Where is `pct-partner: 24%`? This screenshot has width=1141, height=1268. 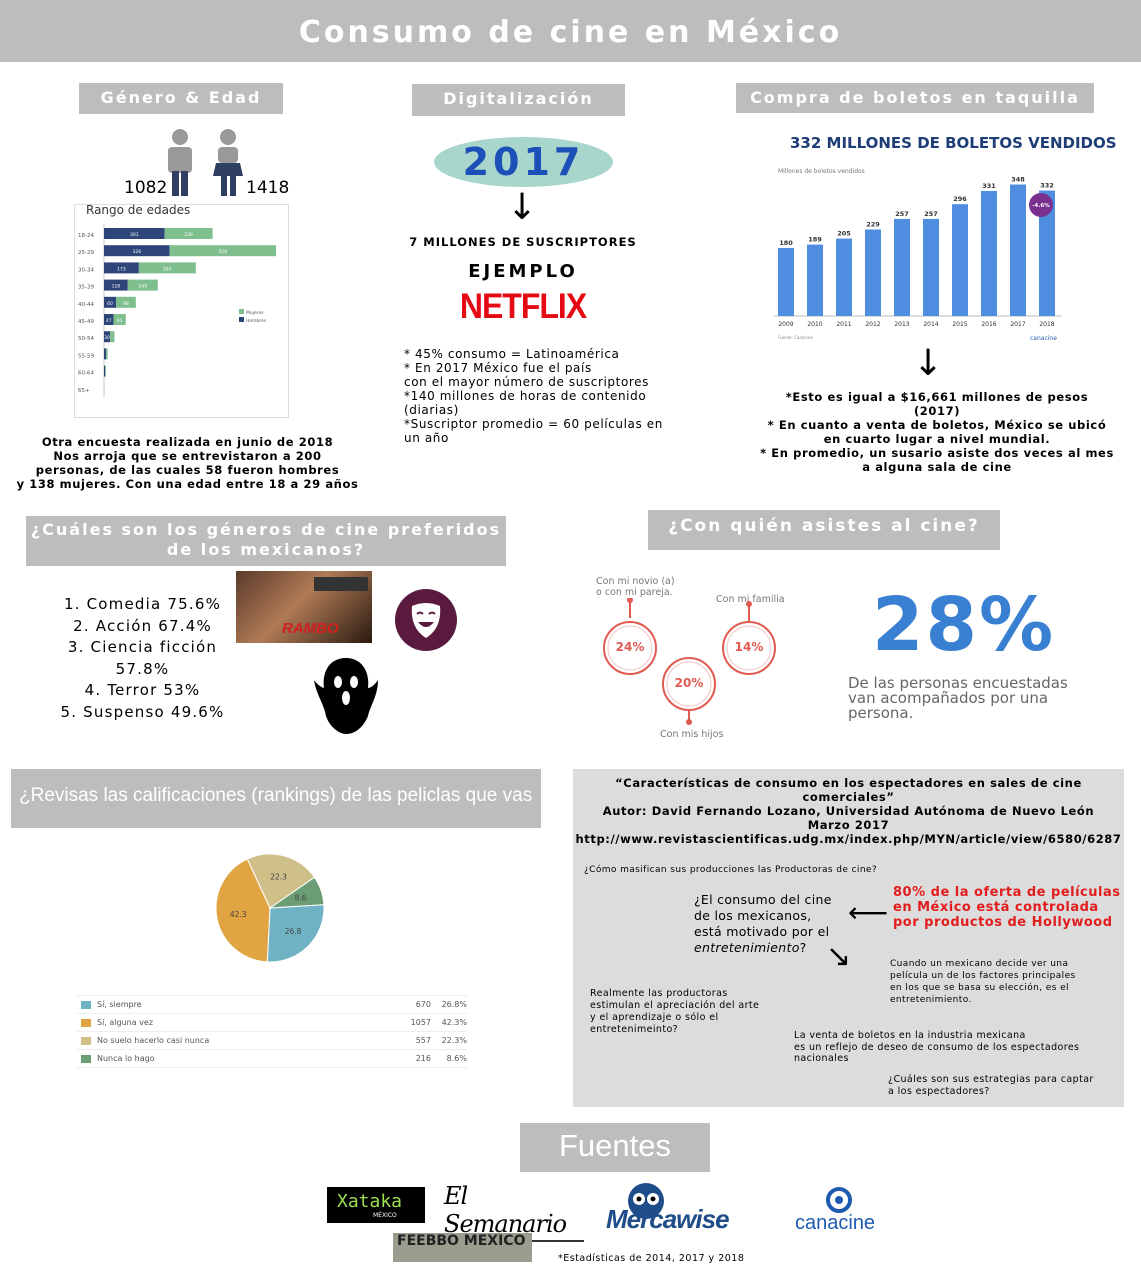
pct-partner: 24% is located at coordinates (630, 647).